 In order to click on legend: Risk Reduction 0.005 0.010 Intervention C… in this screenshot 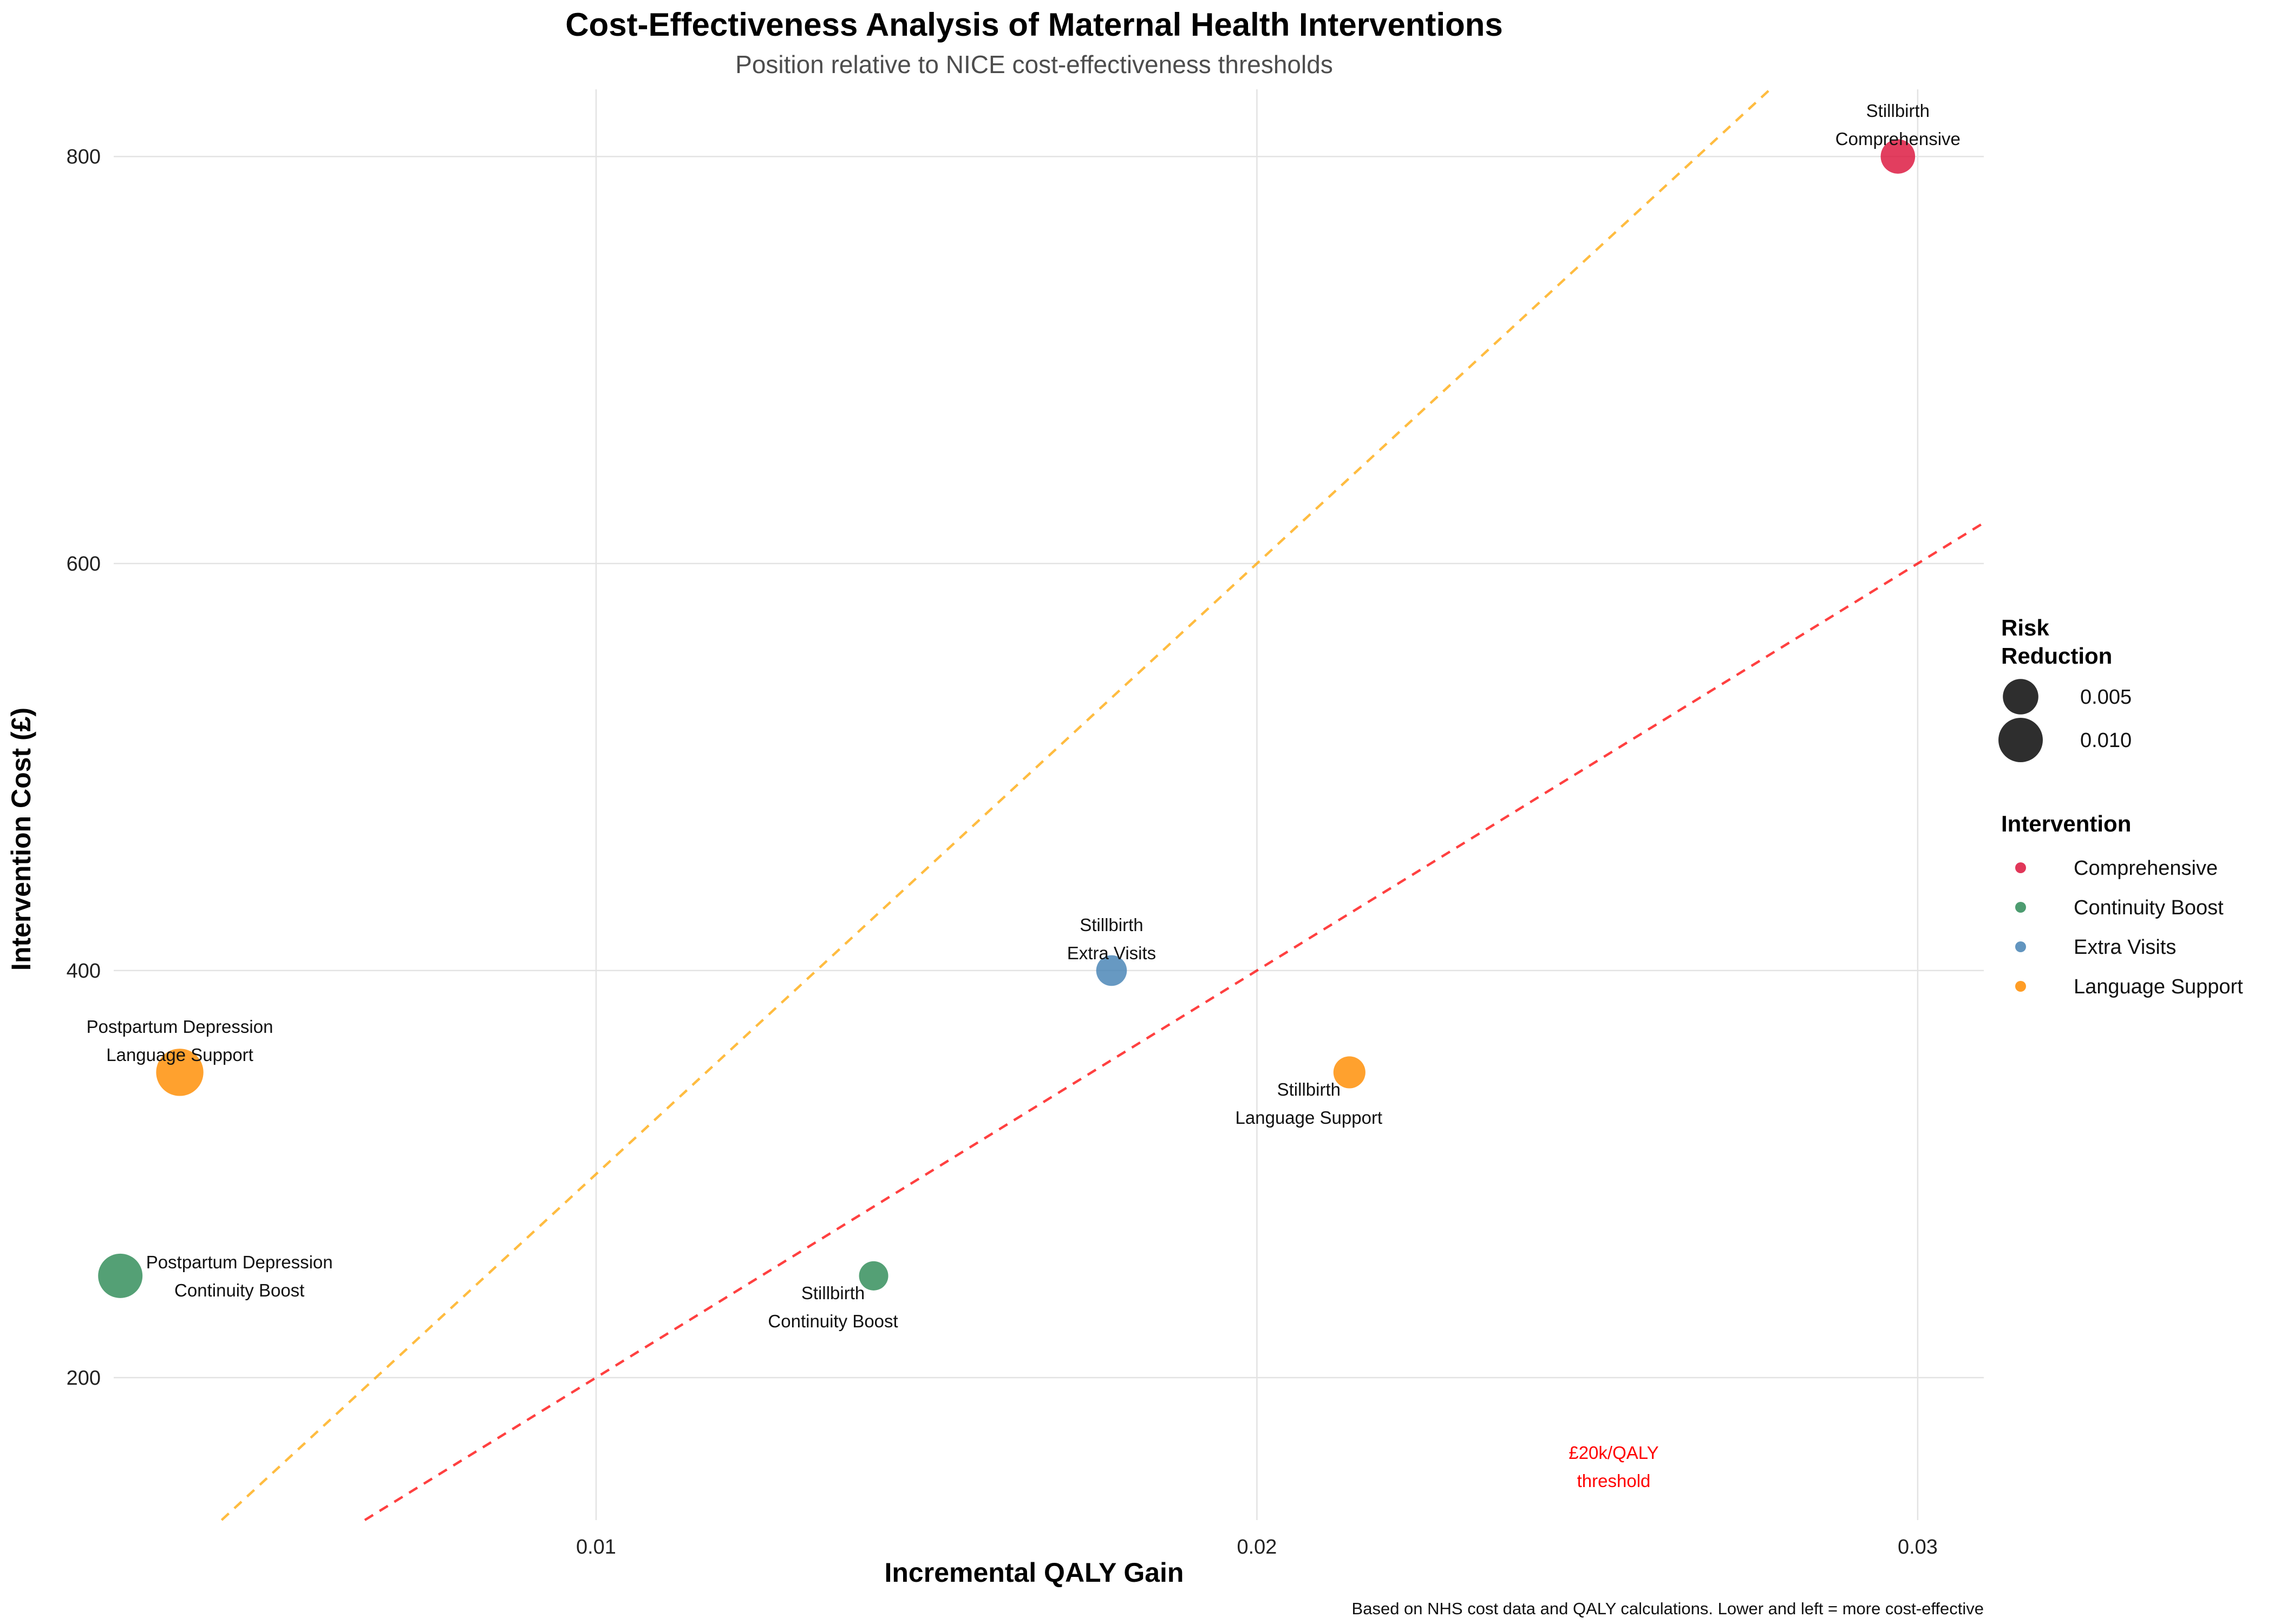, I will do `click(2120, 807)`.